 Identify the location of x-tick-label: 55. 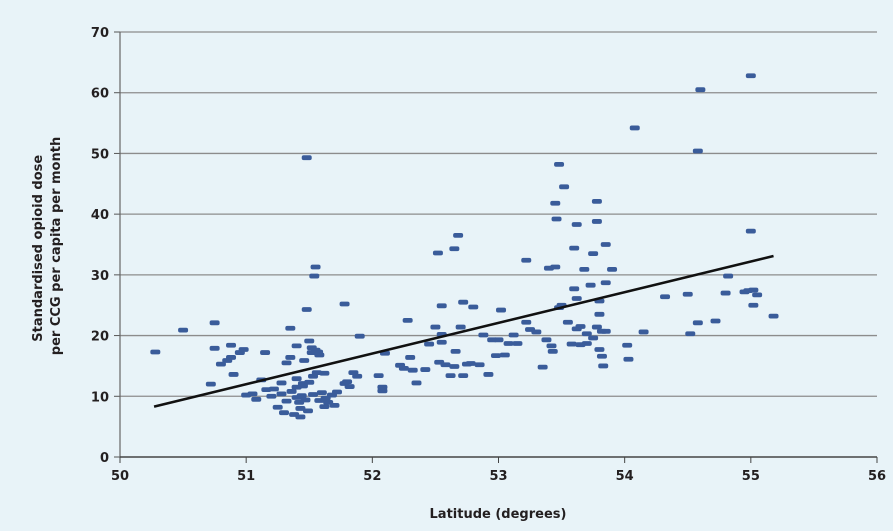
(751, 476).